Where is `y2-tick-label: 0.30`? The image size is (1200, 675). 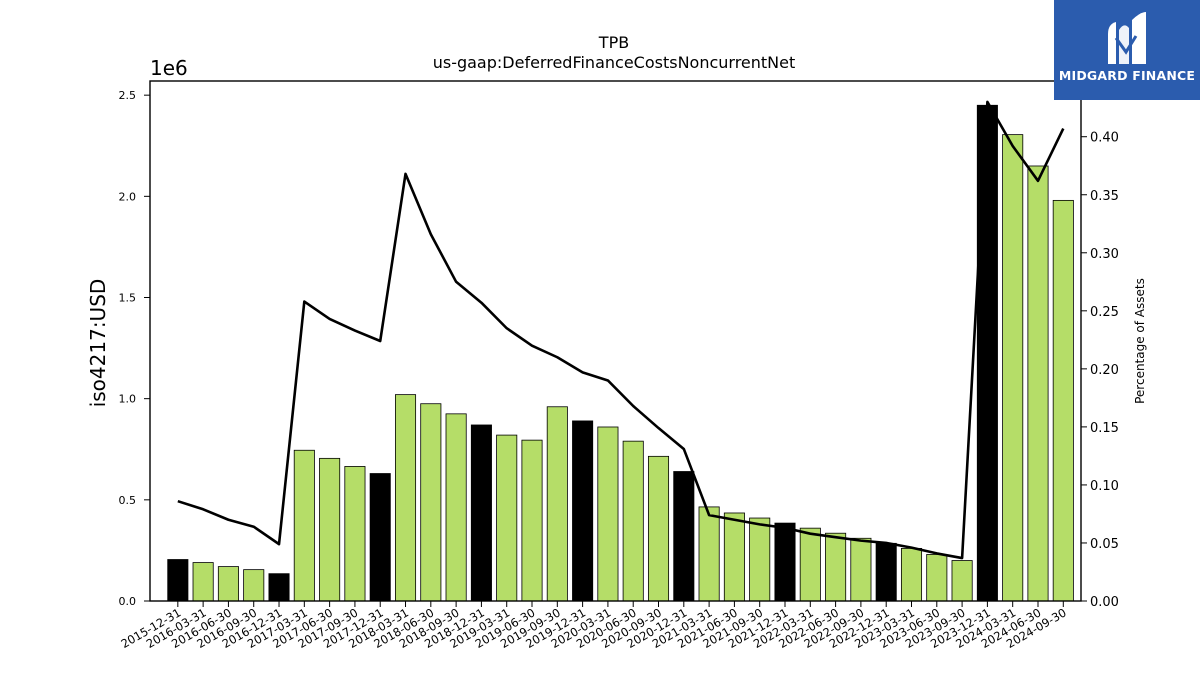 y2-tick-label: 0.30 is located at coordinates (1104, 254).